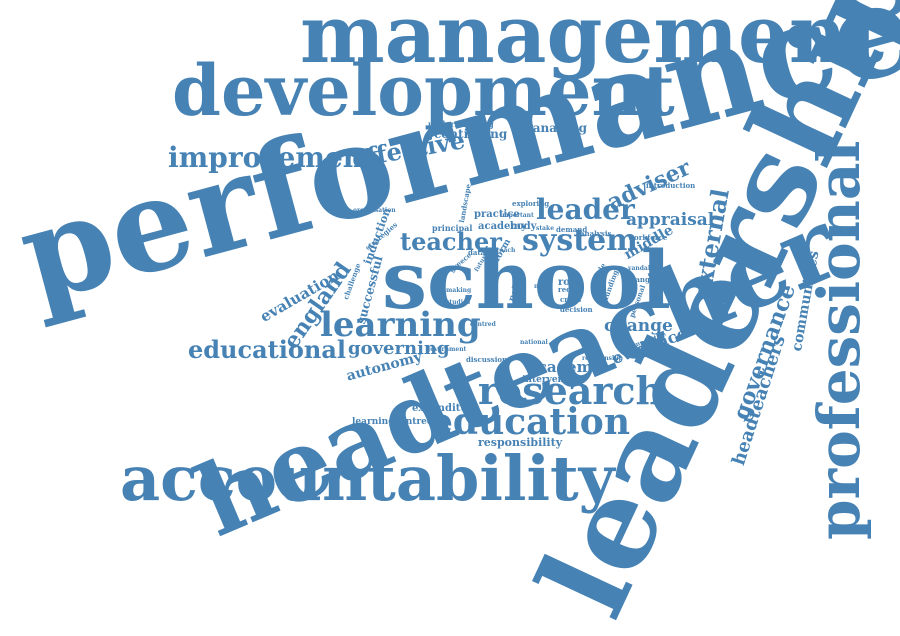  Describe the element at coordinates (461, 124) in the screenshot. I see `word-understanding: understanding` at that location.